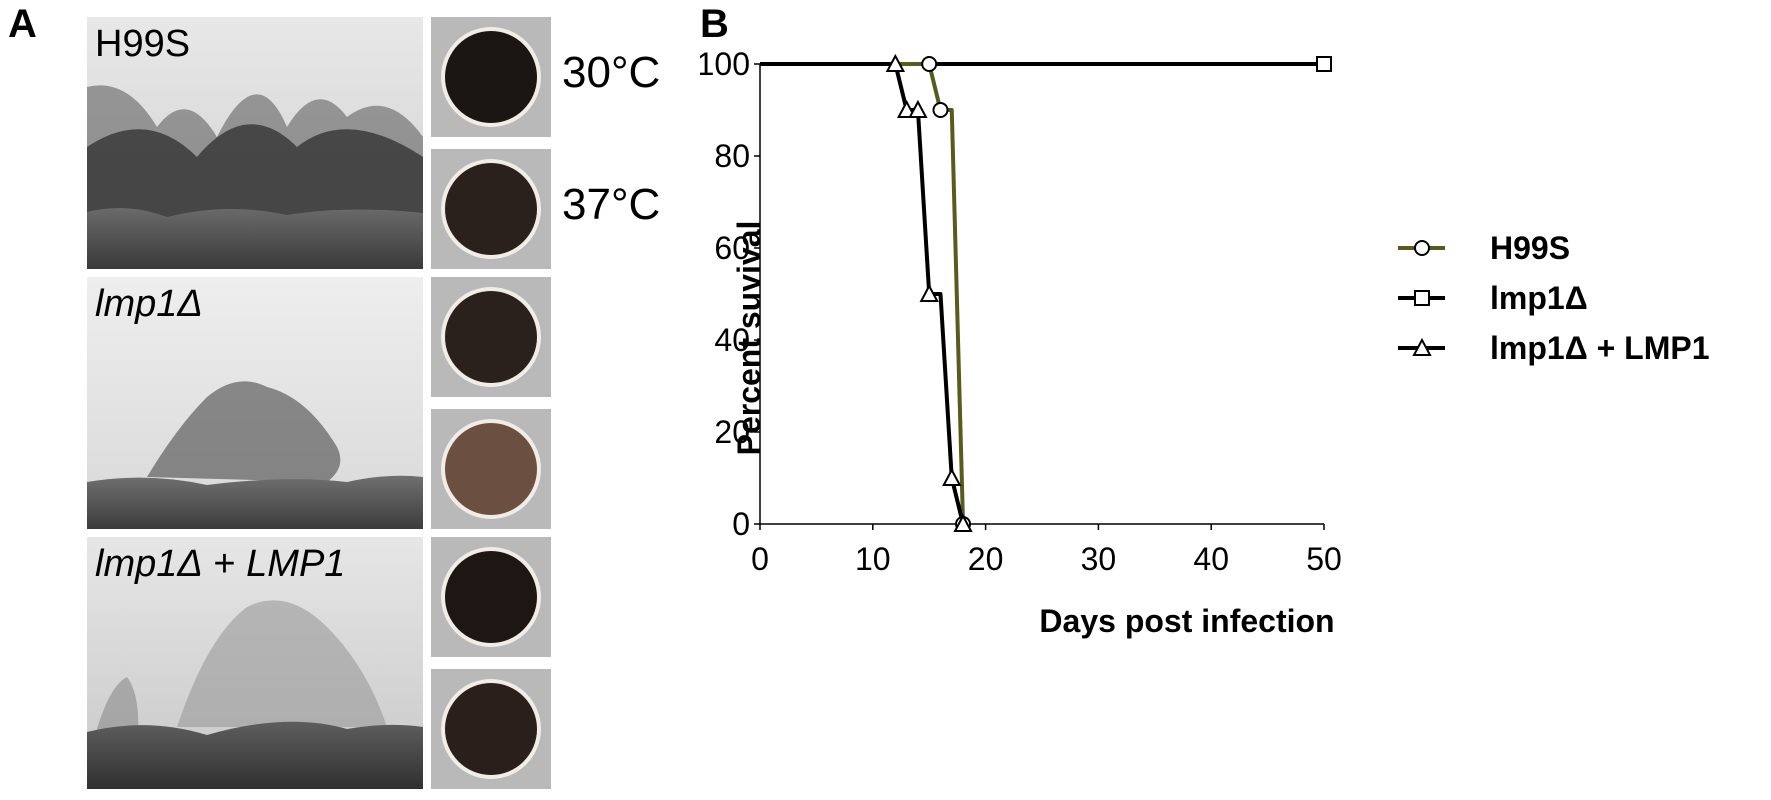  I want to click on legend-label: lmp1Δ, so click(1539, 298).